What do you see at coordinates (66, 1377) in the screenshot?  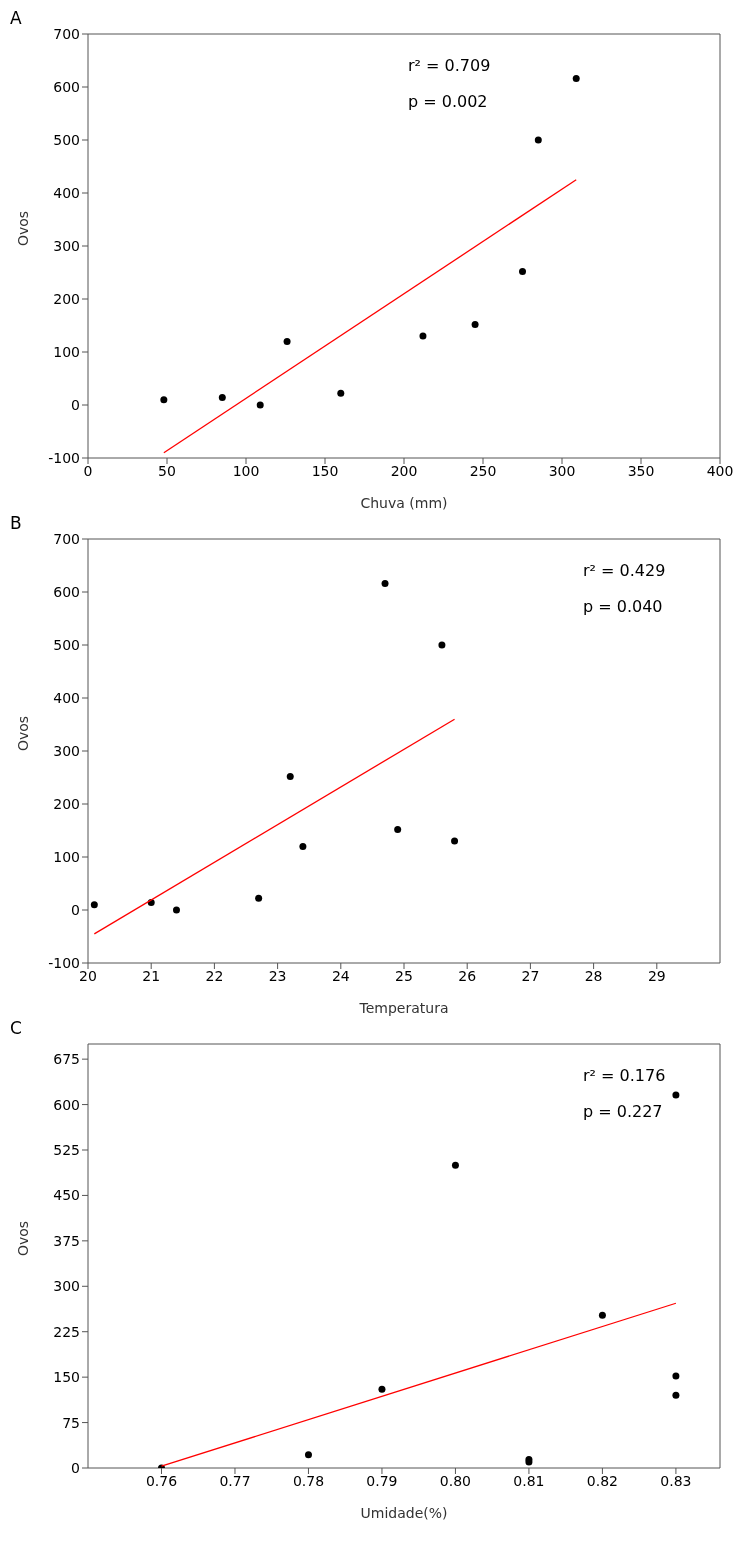 I see `y-tick-label: 150` at bounding box center [66, 1377].